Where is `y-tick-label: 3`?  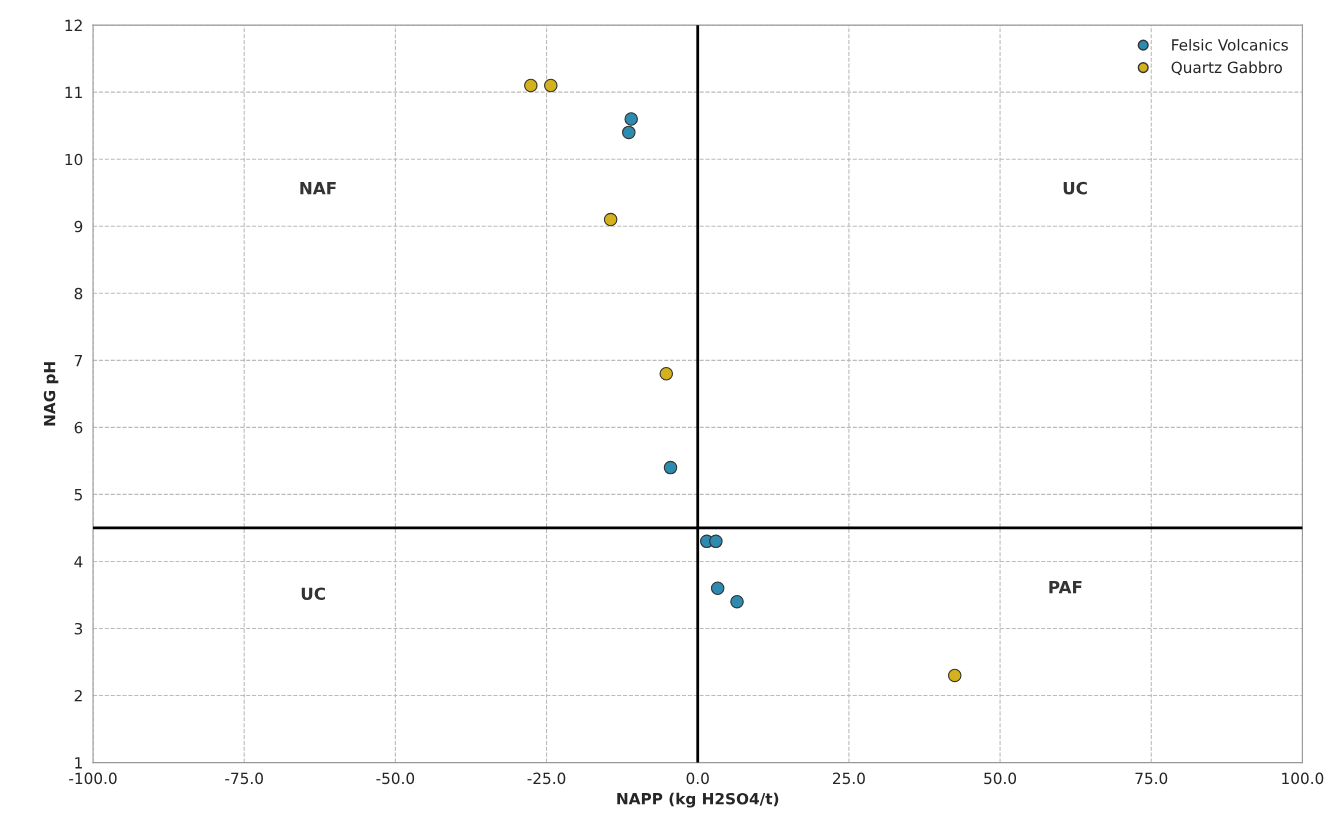 y-tick-label: 3 is located at coordinates (78, 628).